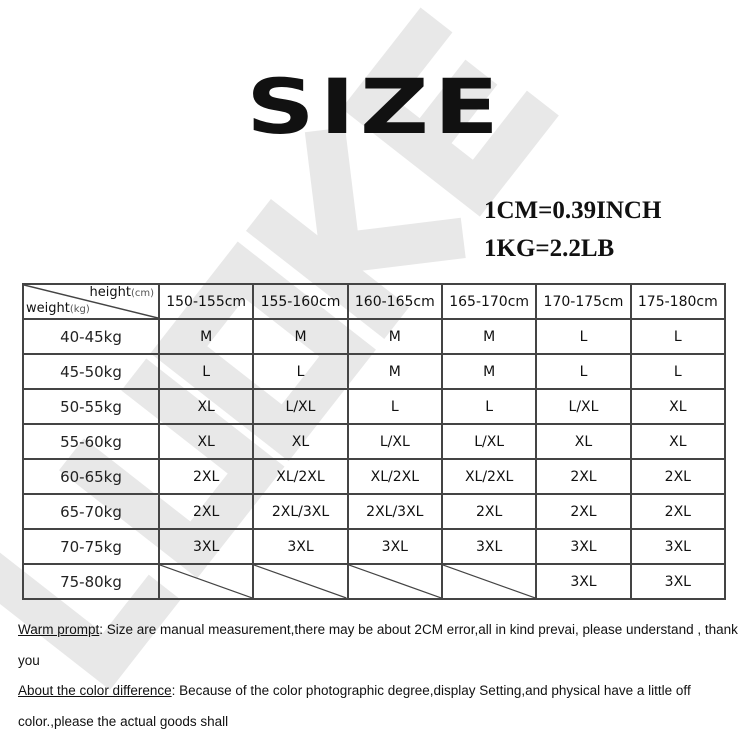 The height and width of the screenshot is (750, 750). Describe the element at coordinates (489, 301) in the screenshot. I see `column-header: 165-170cm` at that location.